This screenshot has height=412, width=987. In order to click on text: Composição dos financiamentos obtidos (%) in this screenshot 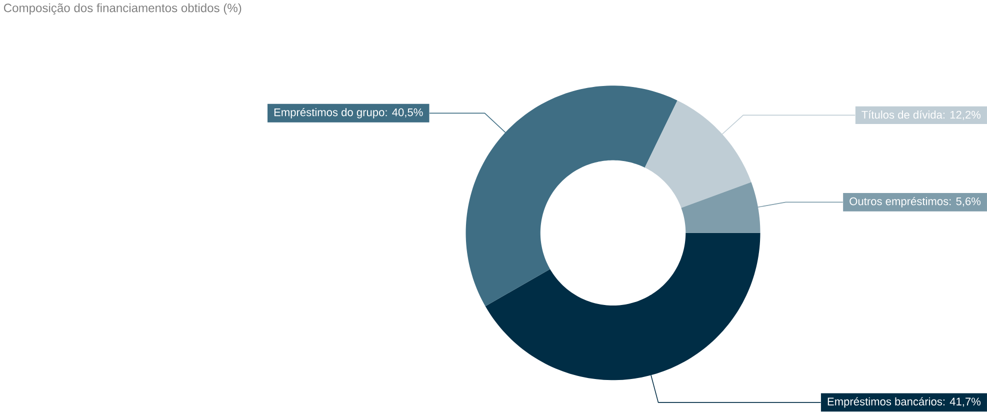, I will do `click(123, 9)`.